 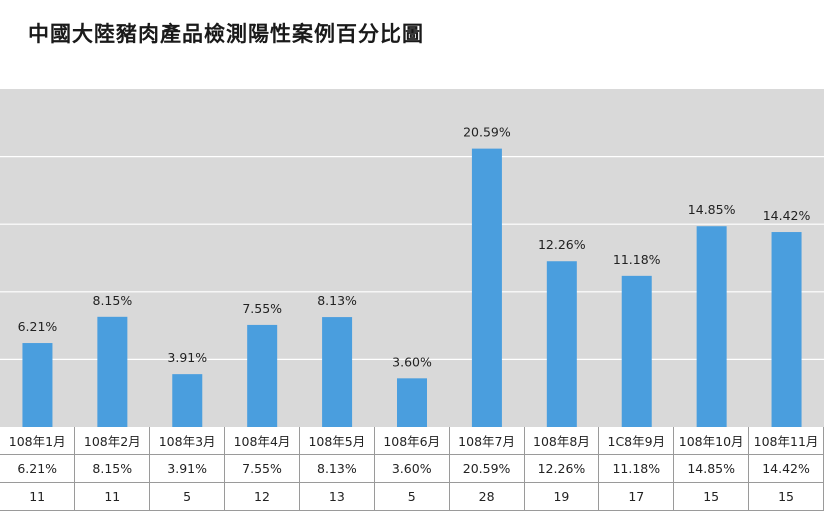 I want to click on category-cell: 108年6月, so click(x=411, y=441).